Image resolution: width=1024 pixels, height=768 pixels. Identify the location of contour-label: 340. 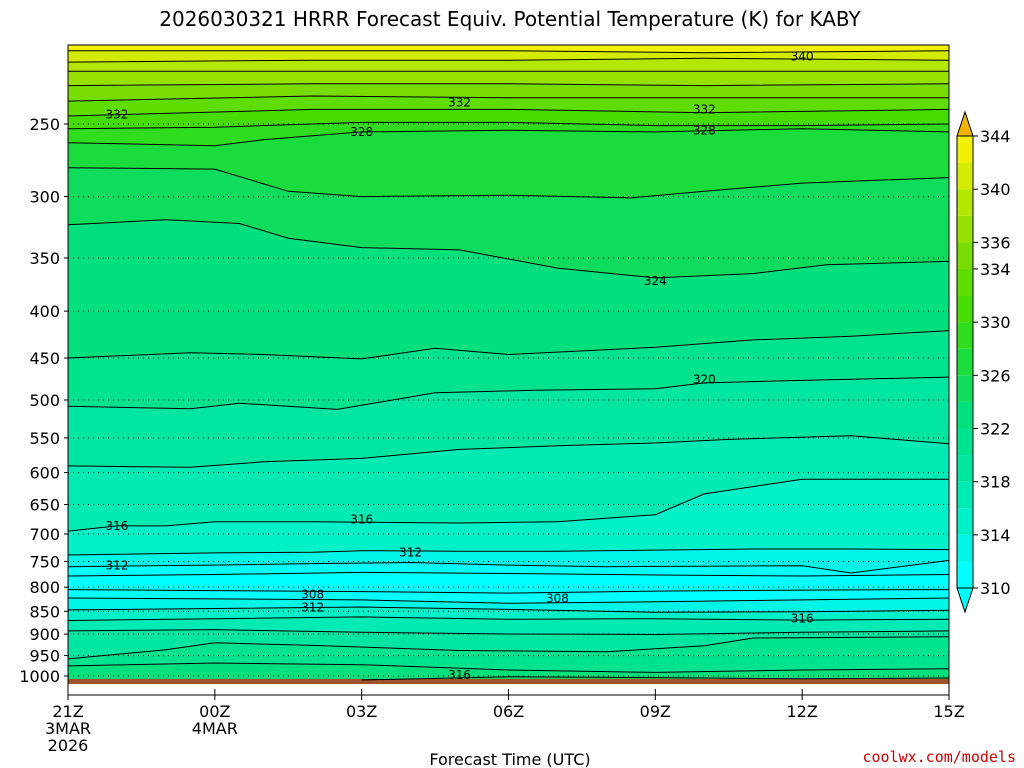
(802, 56).